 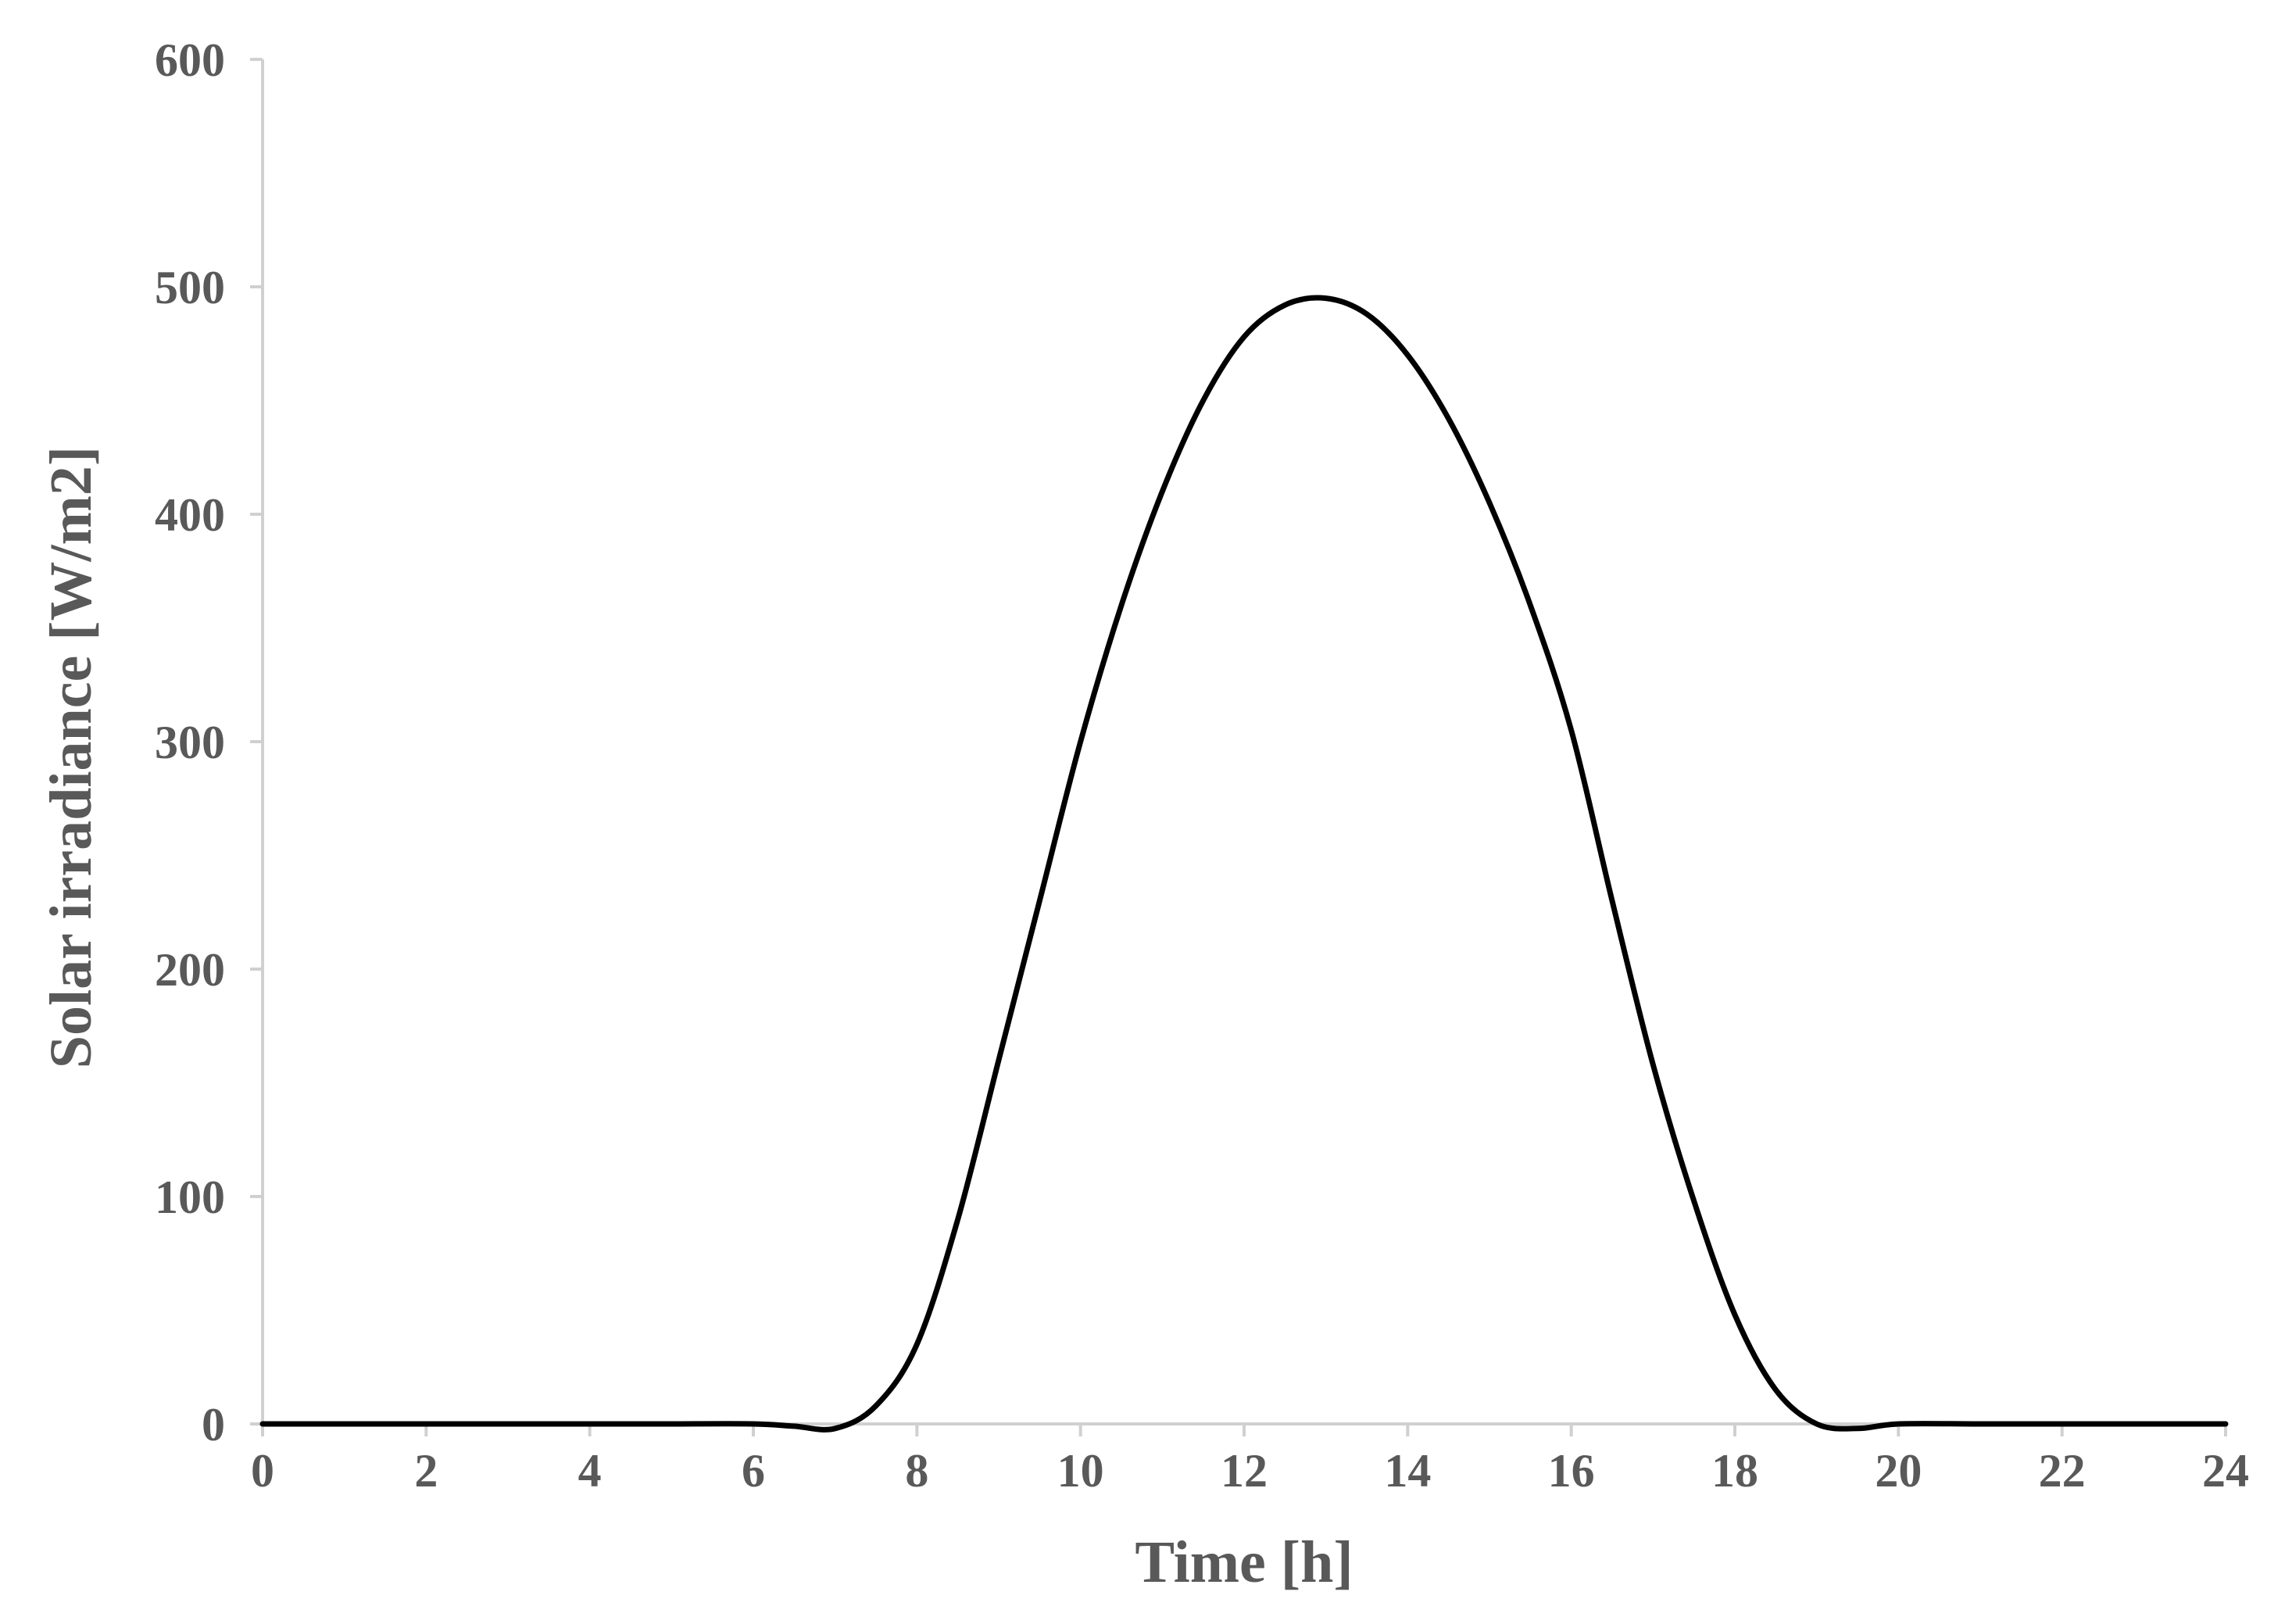 What do you see at coordinates (1407, 1471) in the screenshot?
I see `x-tick-label: 14` at bounding box center [1407, 1471].